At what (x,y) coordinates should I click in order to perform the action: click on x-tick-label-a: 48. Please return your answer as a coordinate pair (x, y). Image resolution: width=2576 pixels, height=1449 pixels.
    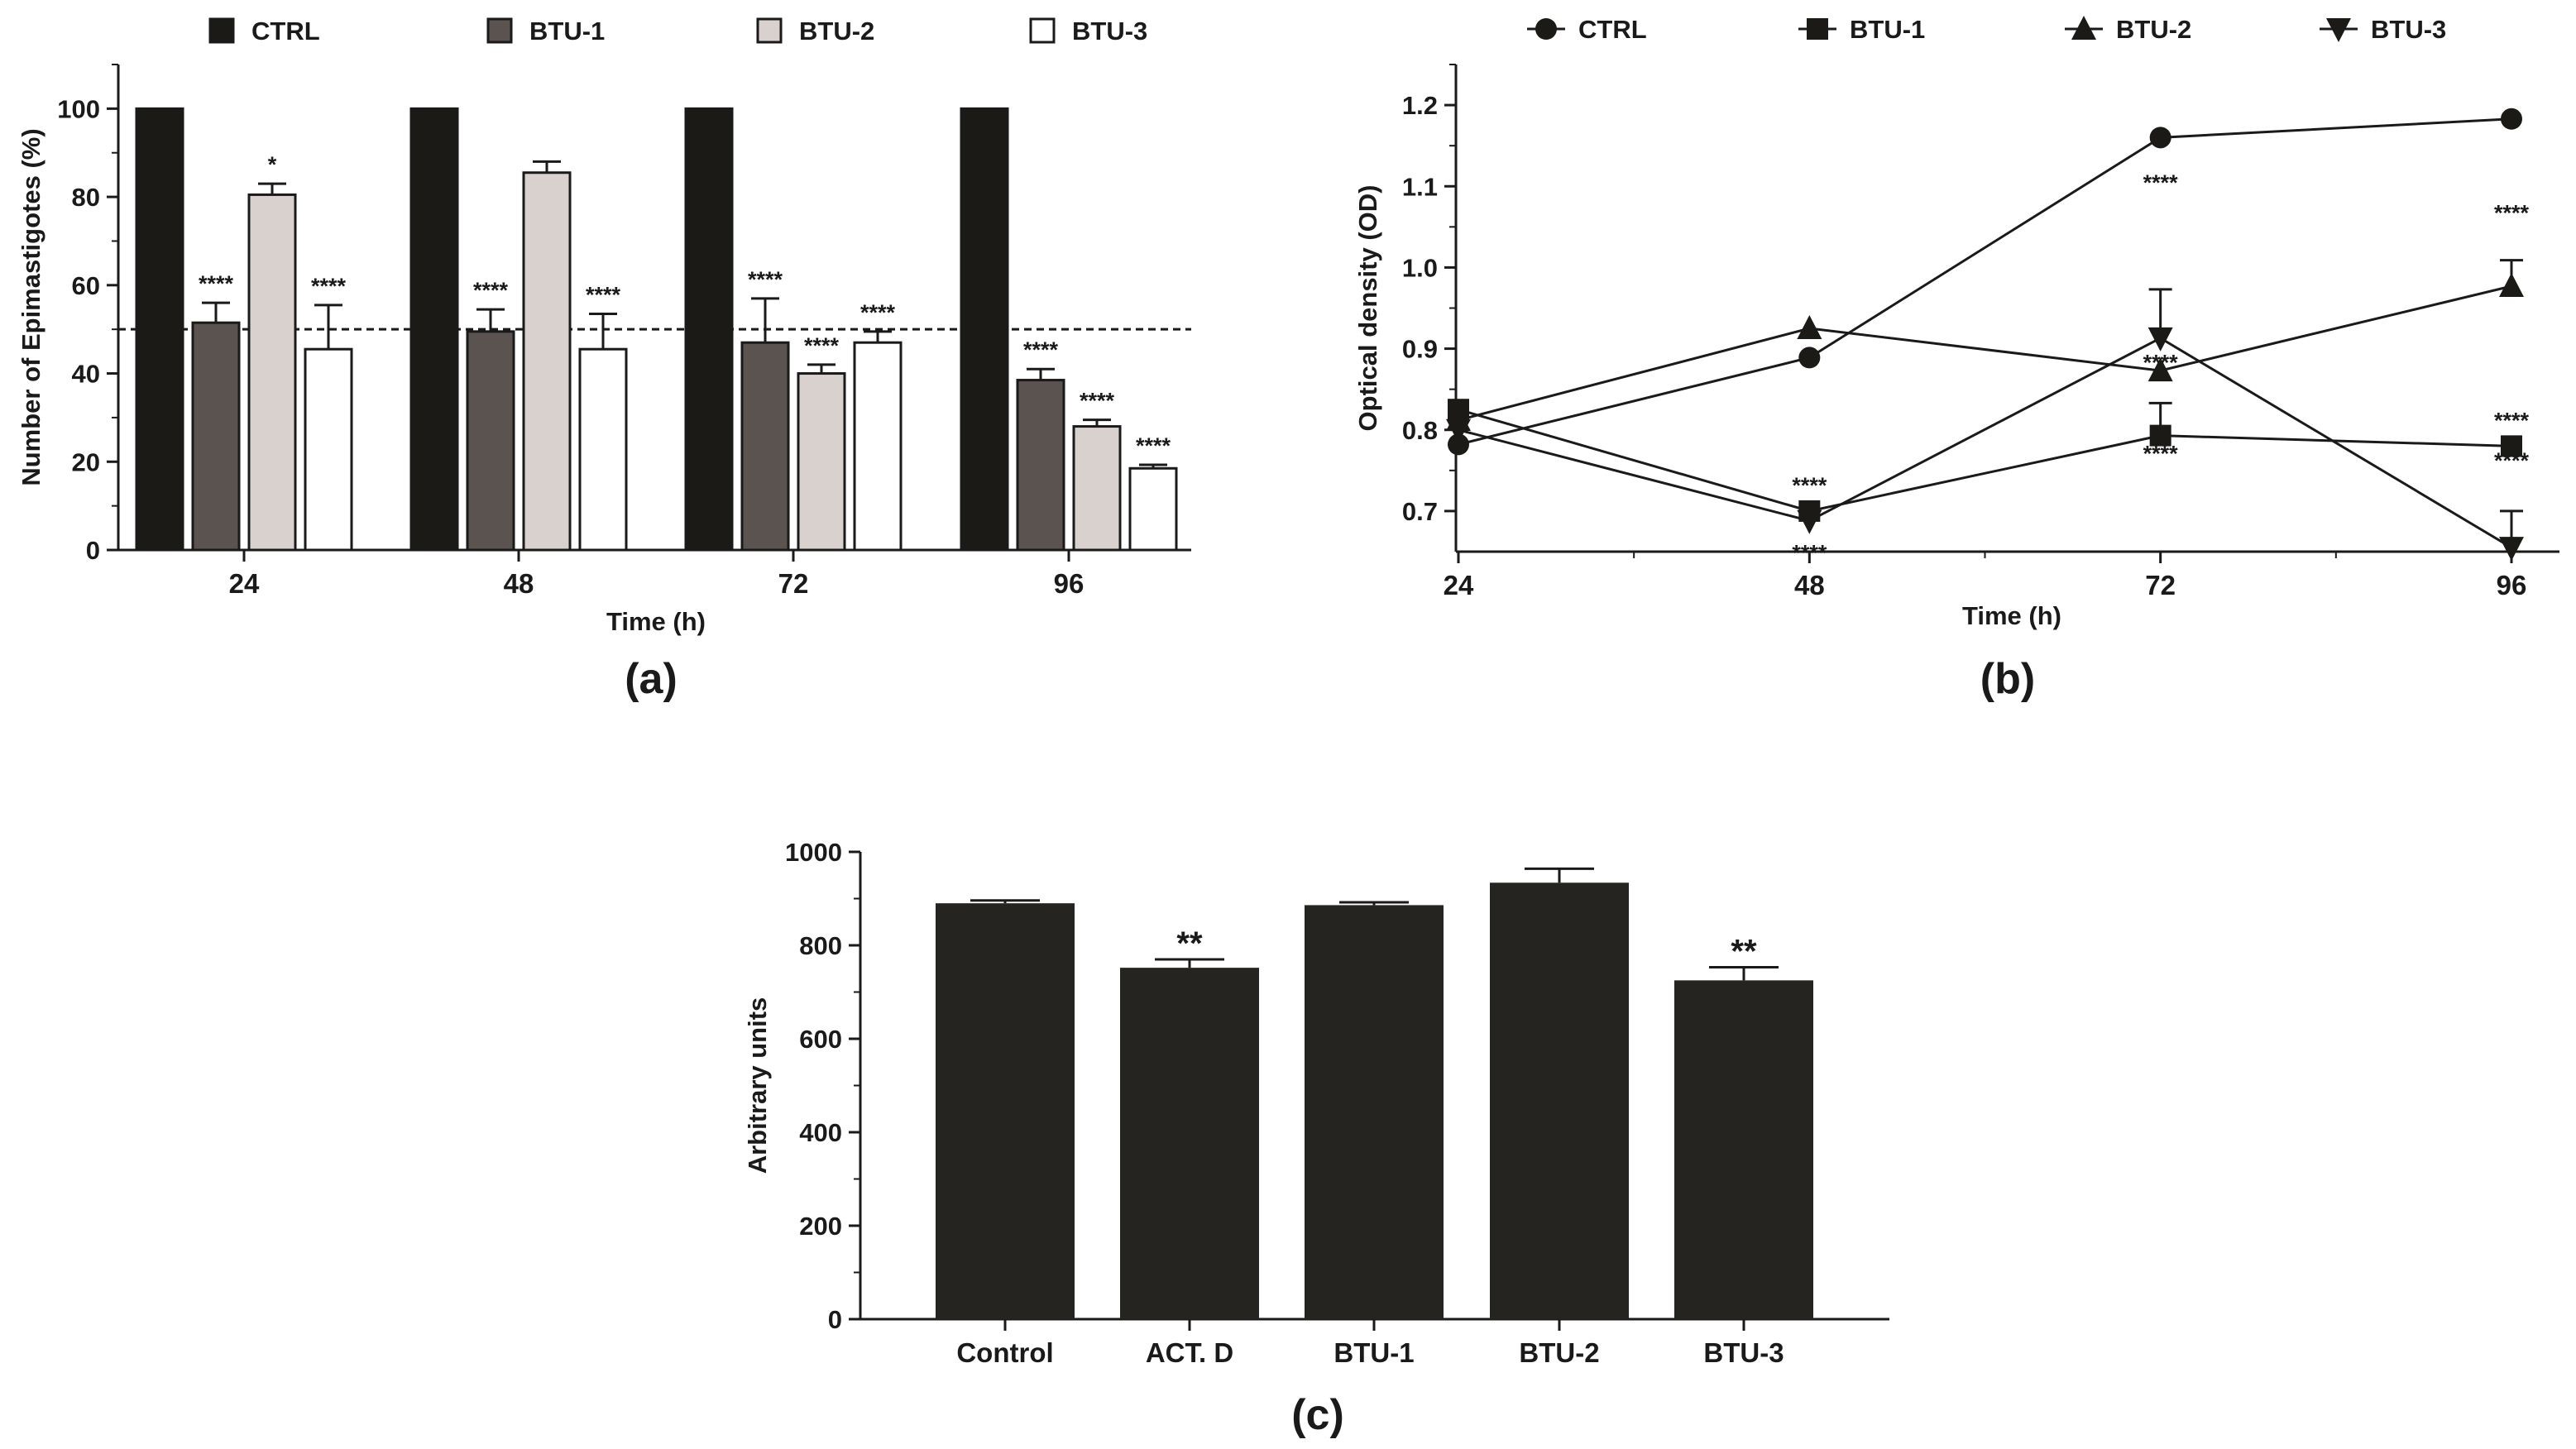
    Looking at the image, I should click on (519, 583).